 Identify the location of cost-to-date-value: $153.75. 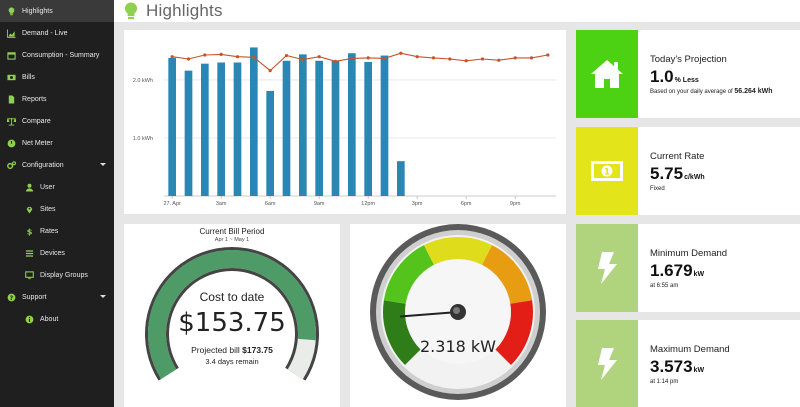
(232, 323).